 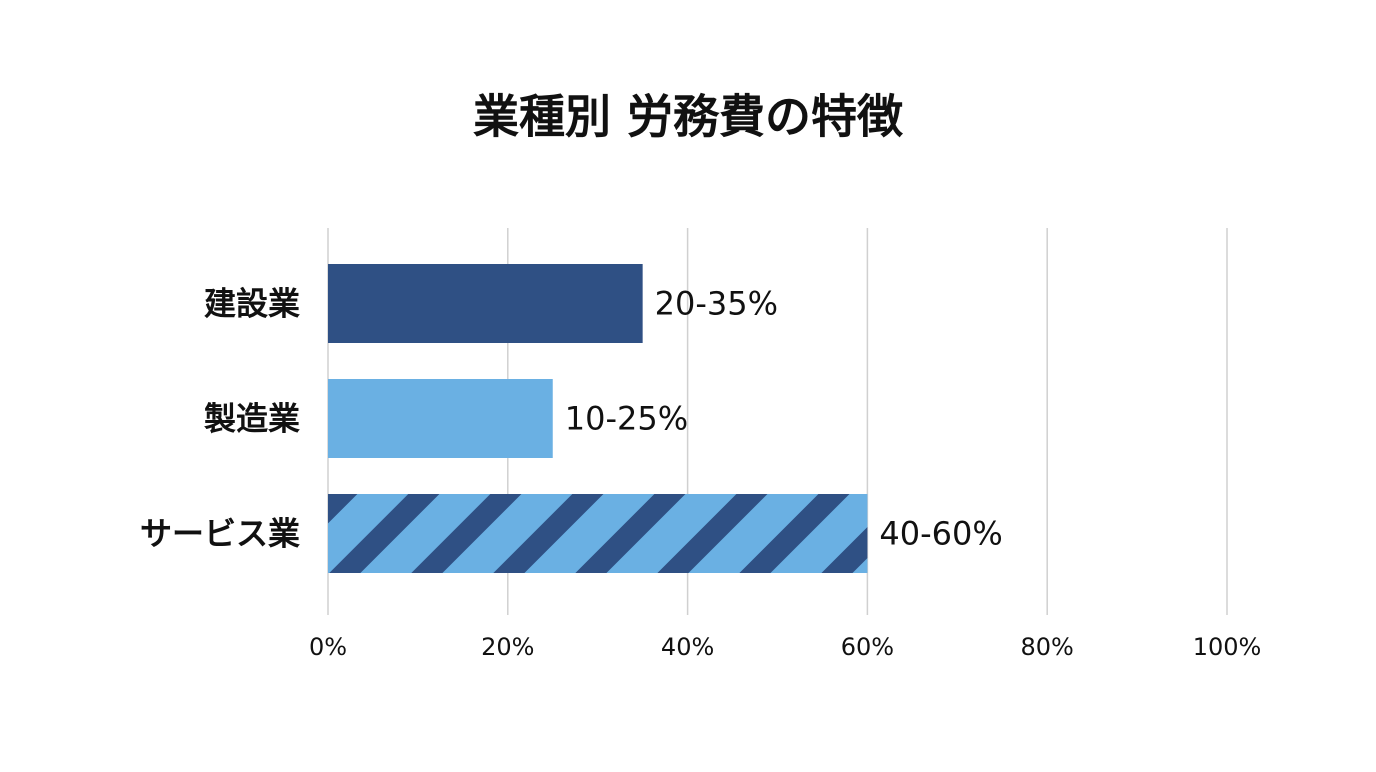 What do you see at coordinates (220, 534) in the screenshot?
I see `y-tick-label: サービス業` at bounding box center [220, 534].